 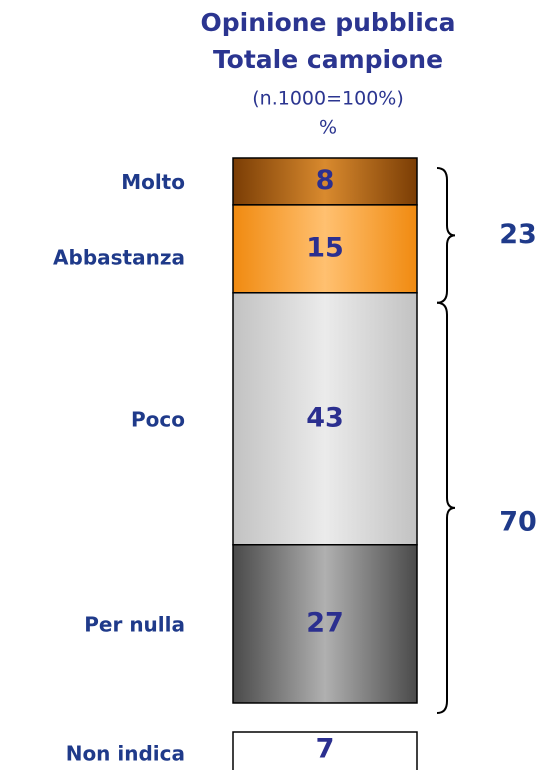 What do you see at coordinates (153, 182) in the screenshot?
I see `category-label: Molto` at bounding box center [153, 182].